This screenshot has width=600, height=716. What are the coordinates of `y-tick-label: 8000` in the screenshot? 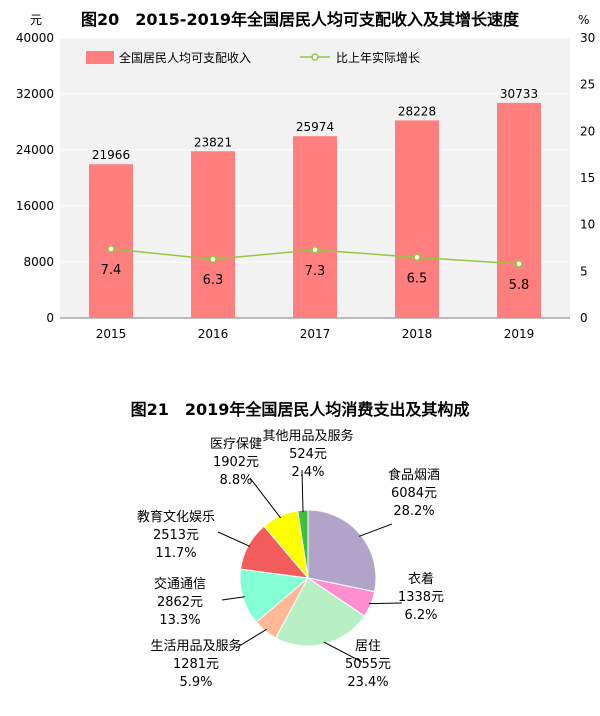 It's located at (38, 262).